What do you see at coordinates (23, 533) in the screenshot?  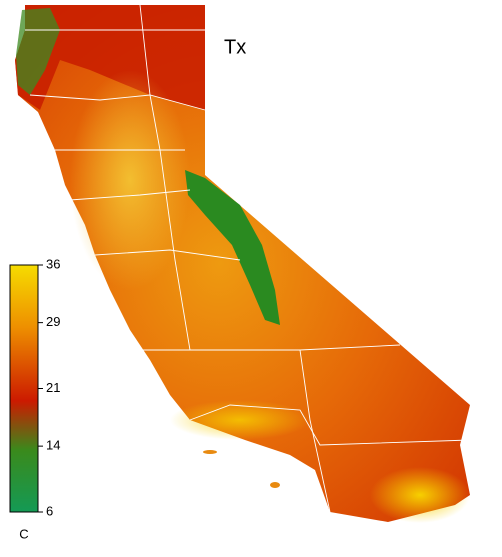 I see `colorbar-unit: C` at bounding box center [23, 533].